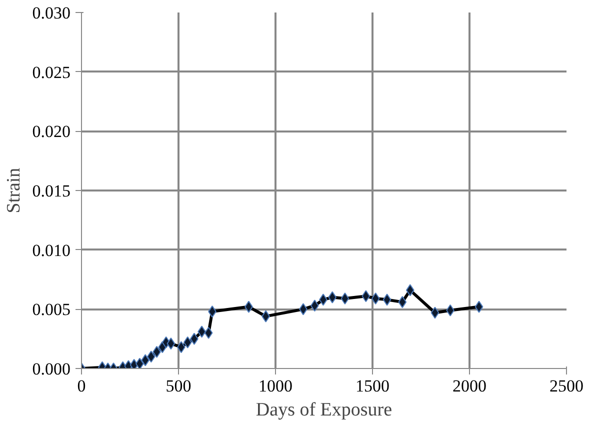 This screenshot has height=423, width=591. What do you see at coordinates (567, 386) in the screenshot?
I see `x-tick-label: 2500` at bounding box center [567, 386].